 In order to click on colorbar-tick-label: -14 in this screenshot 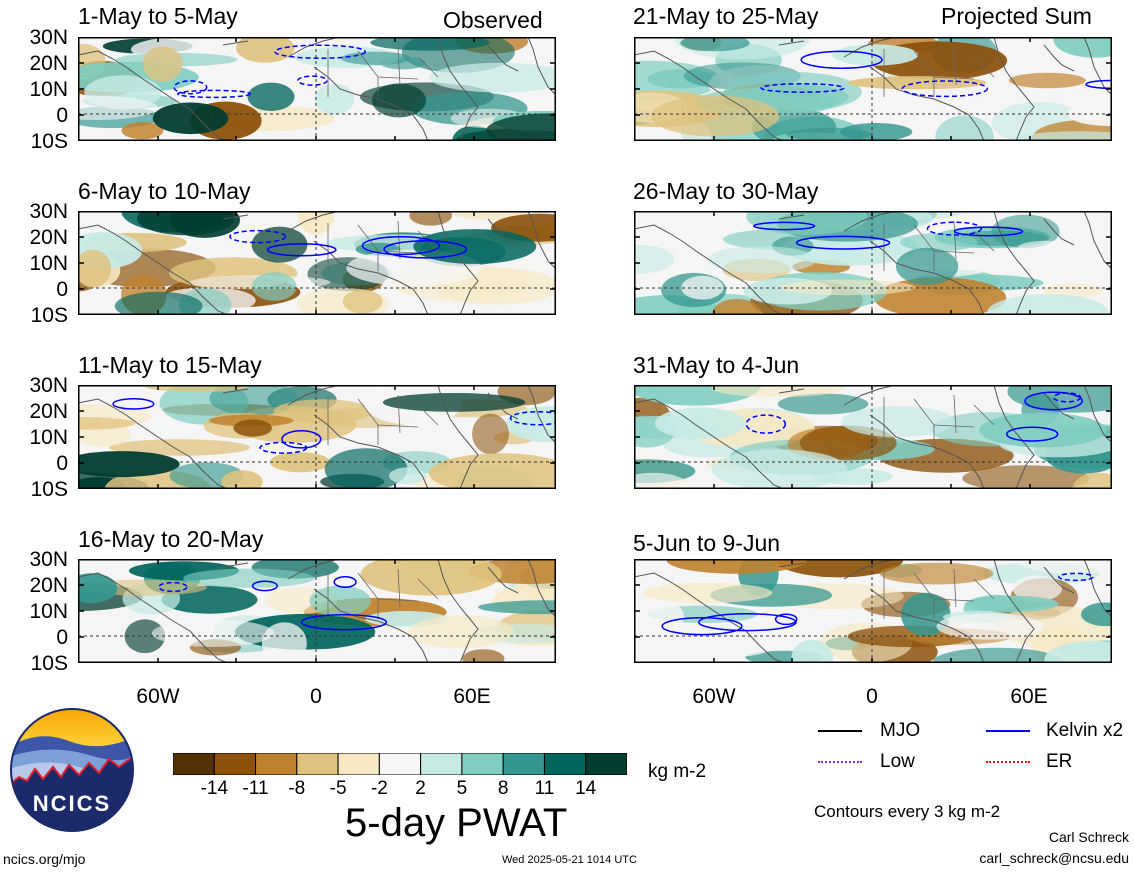, I will do `click(214, 788)`.